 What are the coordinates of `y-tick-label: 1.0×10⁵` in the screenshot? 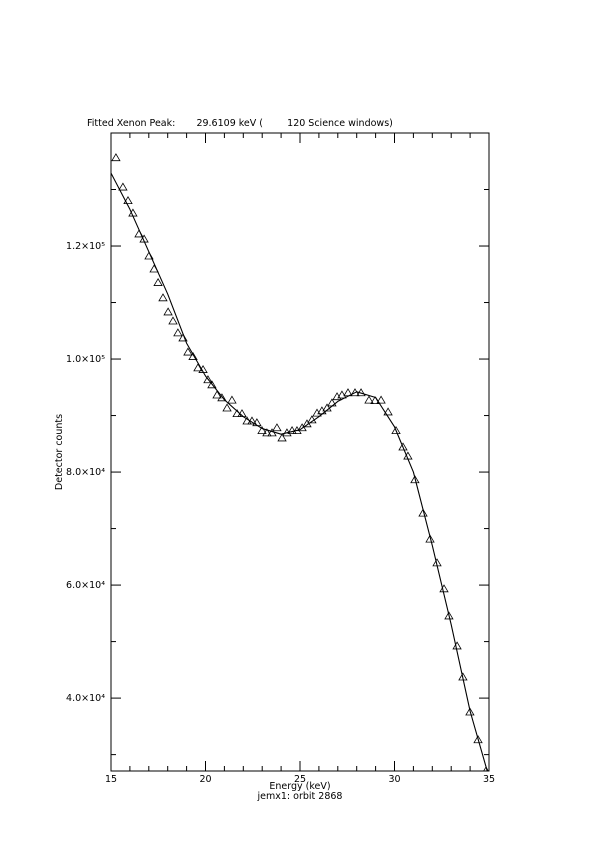 It's located at (85, 359).